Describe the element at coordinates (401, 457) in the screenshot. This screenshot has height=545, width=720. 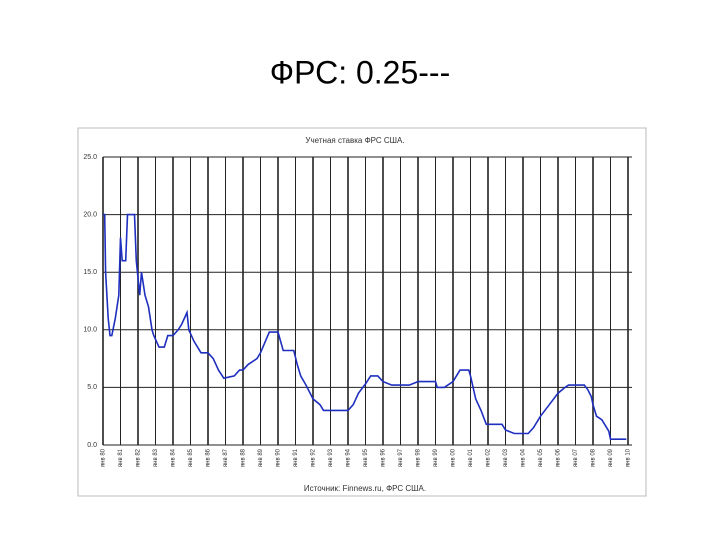
I see `x-tick-label: янв 97` at that location.